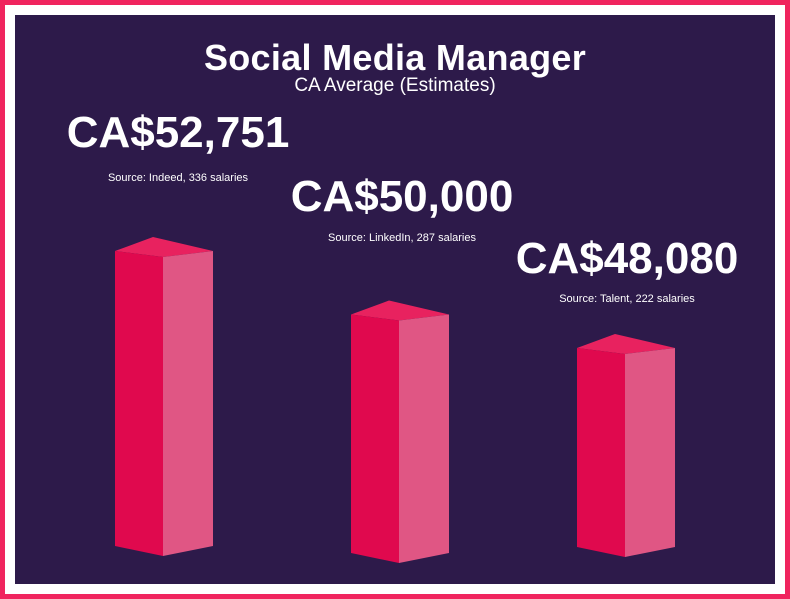  What do you see at coordinates (650, 452) in the screenshot?
I see `bar-side-talent` at bounding box center [650, 452].